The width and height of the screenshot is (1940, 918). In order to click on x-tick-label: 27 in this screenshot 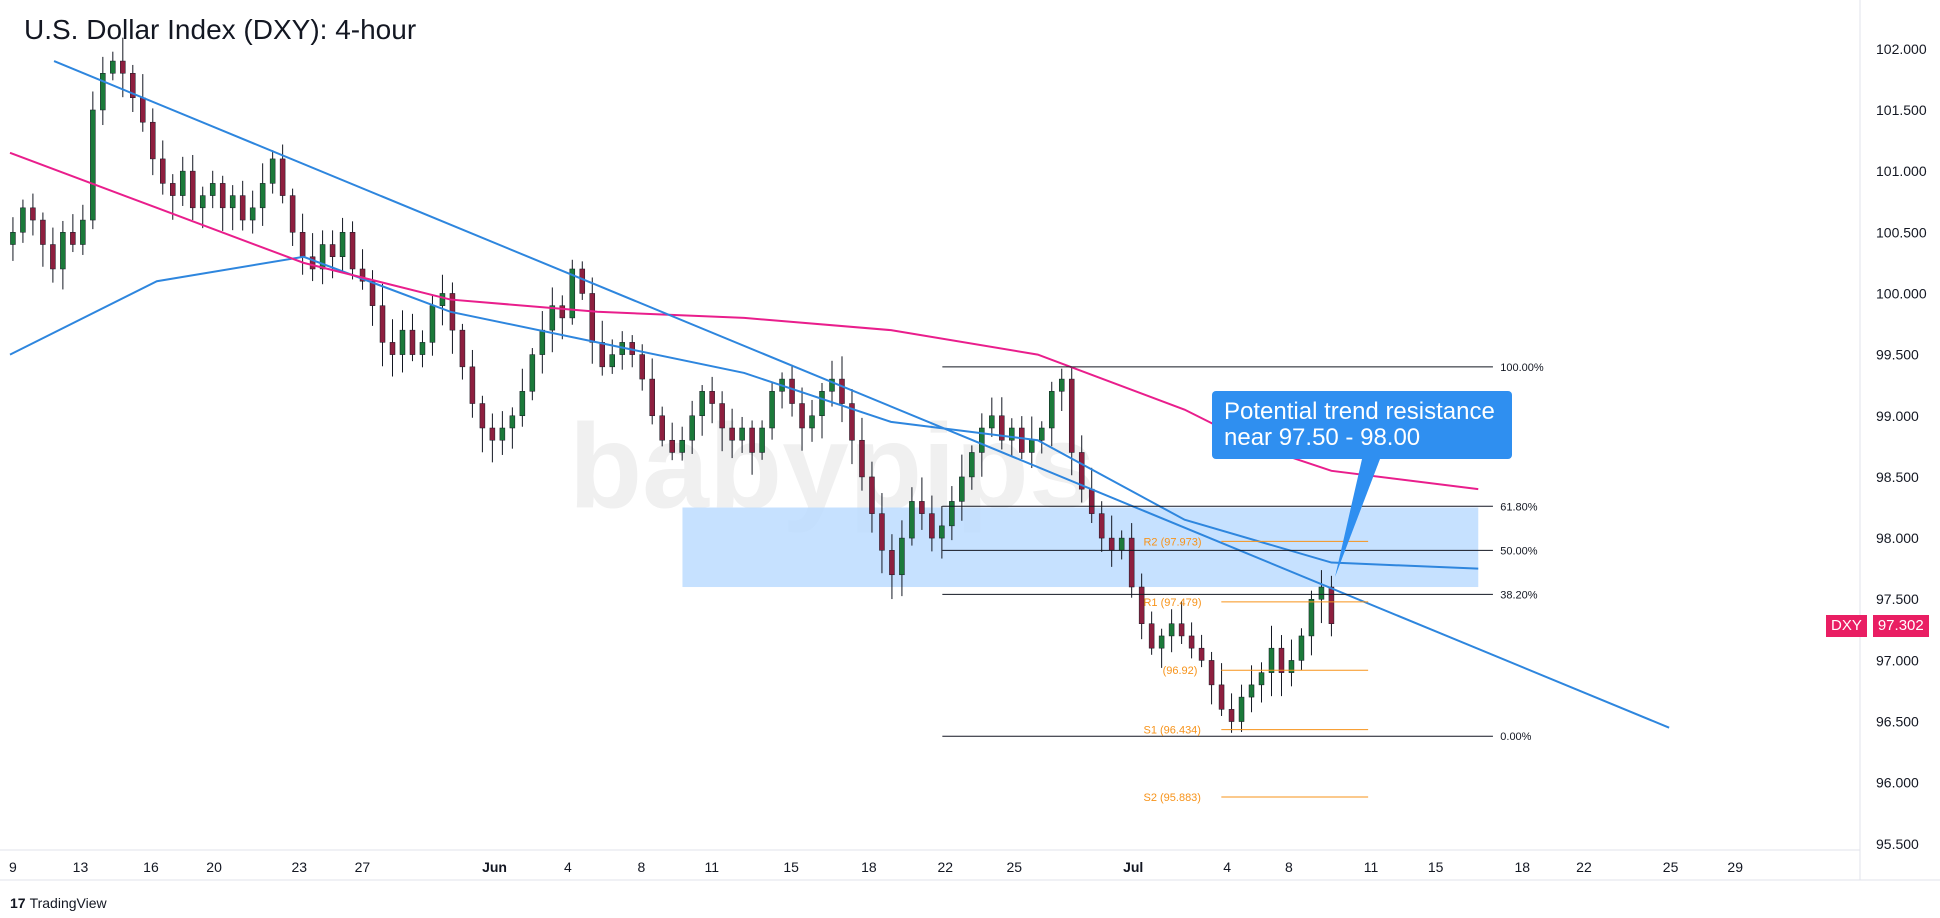, I will do `click(363, 867)`.